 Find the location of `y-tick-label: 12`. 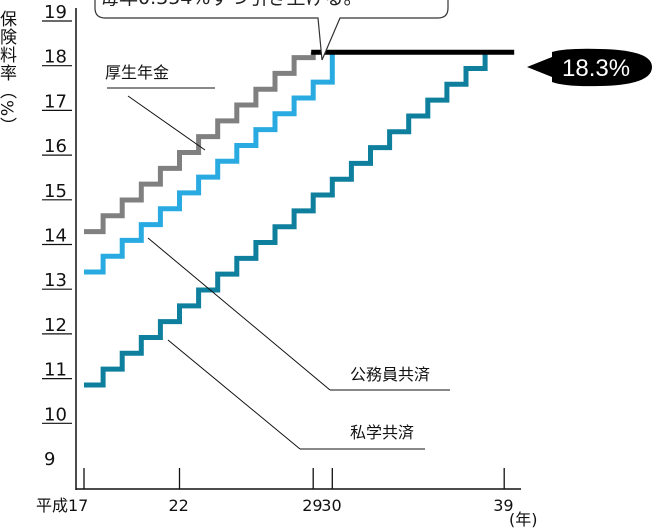

y-tick-label: 12 is located at coordinates (55, 325).